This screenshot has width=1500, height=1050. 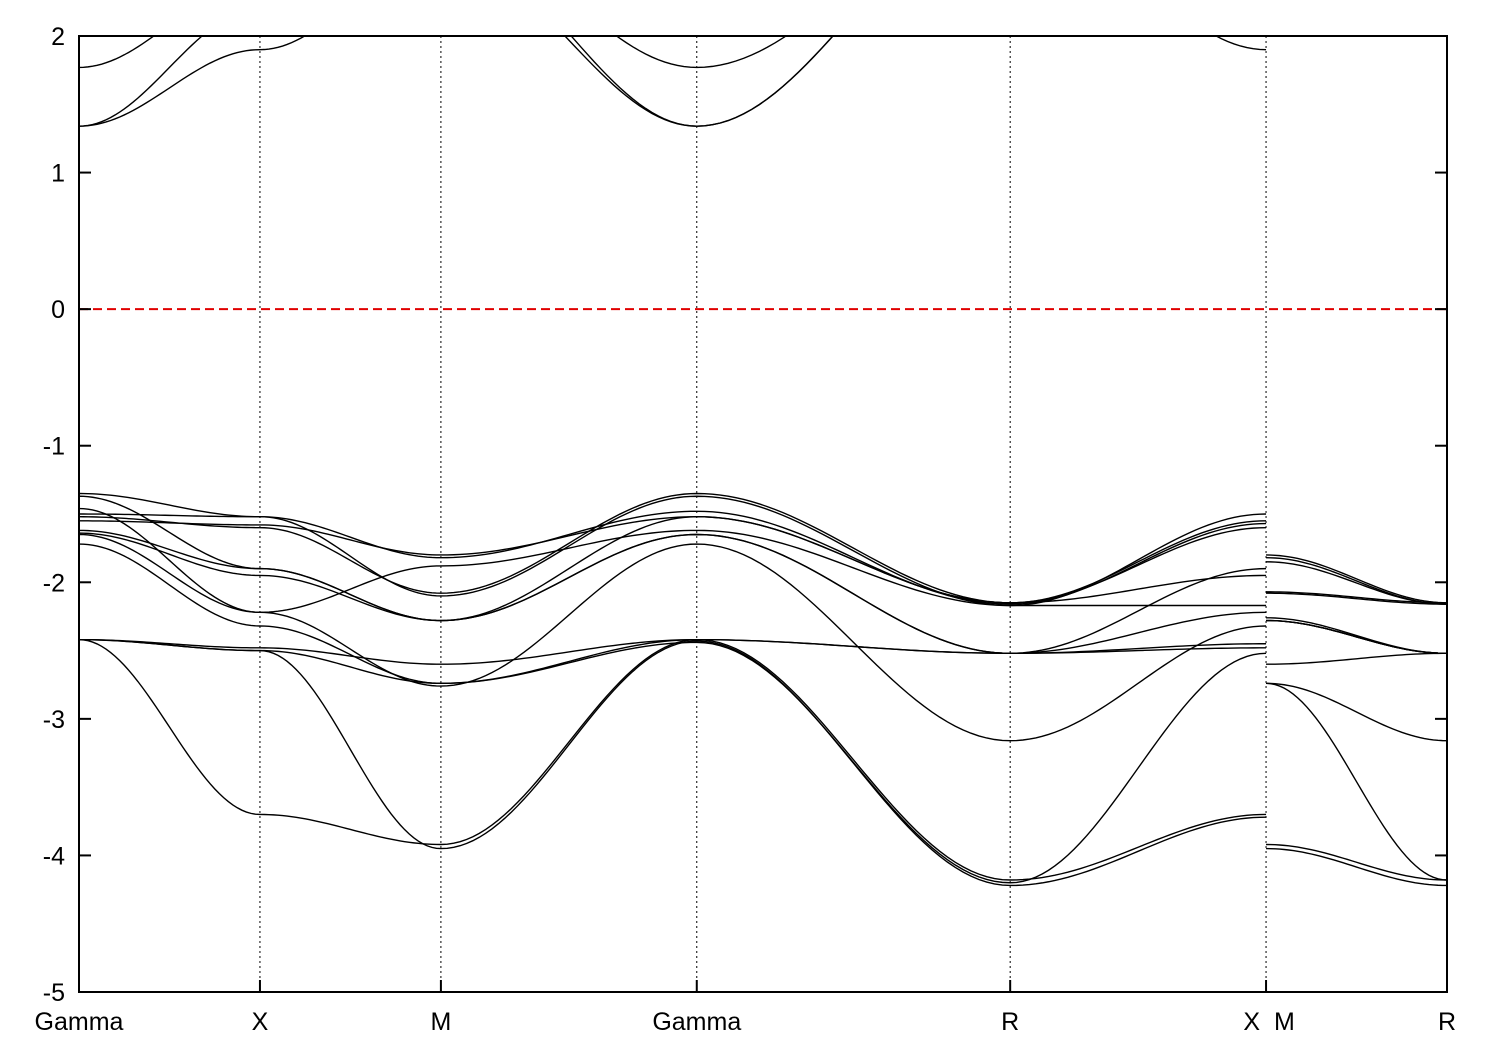 I want to click on y-tick-label: -2, so click(x=54, y=583).